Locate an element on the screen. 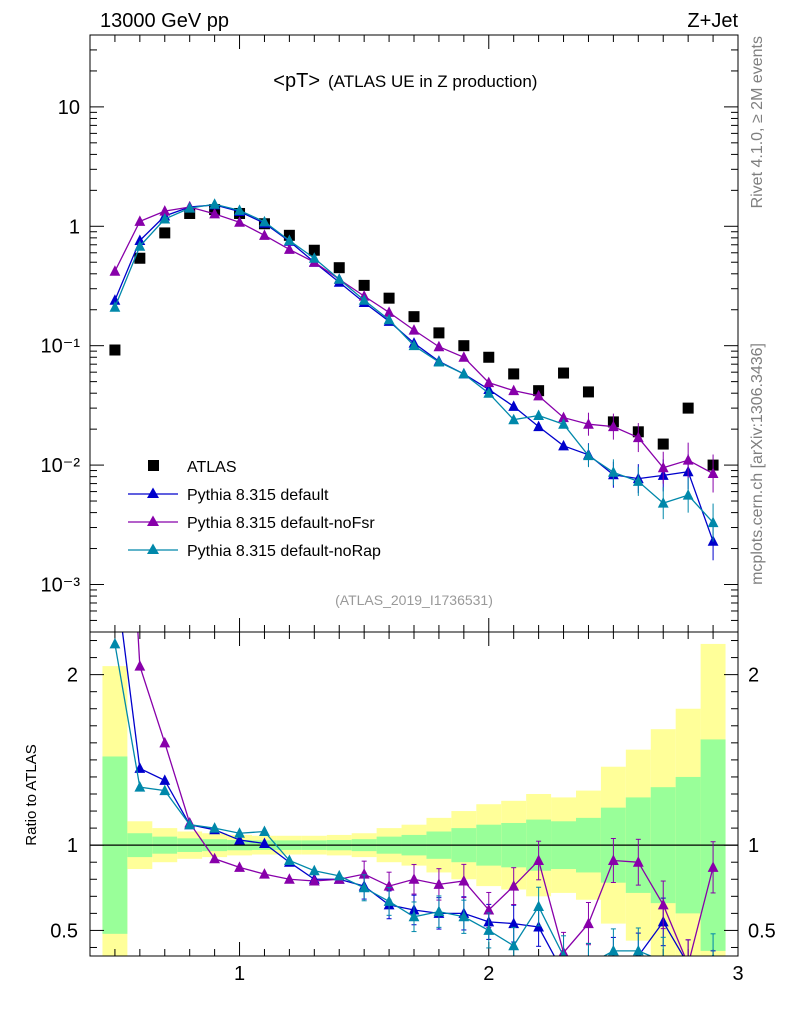 Image resolution: width=786 pixels, height=1024 pixels. mcplots-reference-label: mcplots.cern.ch [arXiv:1306.3436] is located at coordinates (757, 464).